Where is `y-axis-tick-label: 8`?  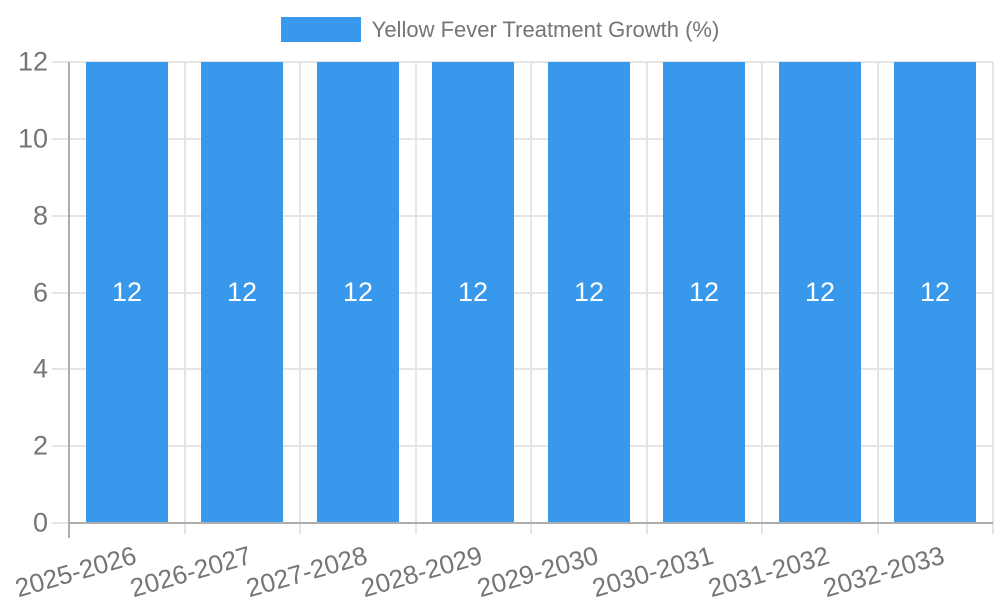
y-axis-tick-label: 8 is located at coordinates (40, 215).